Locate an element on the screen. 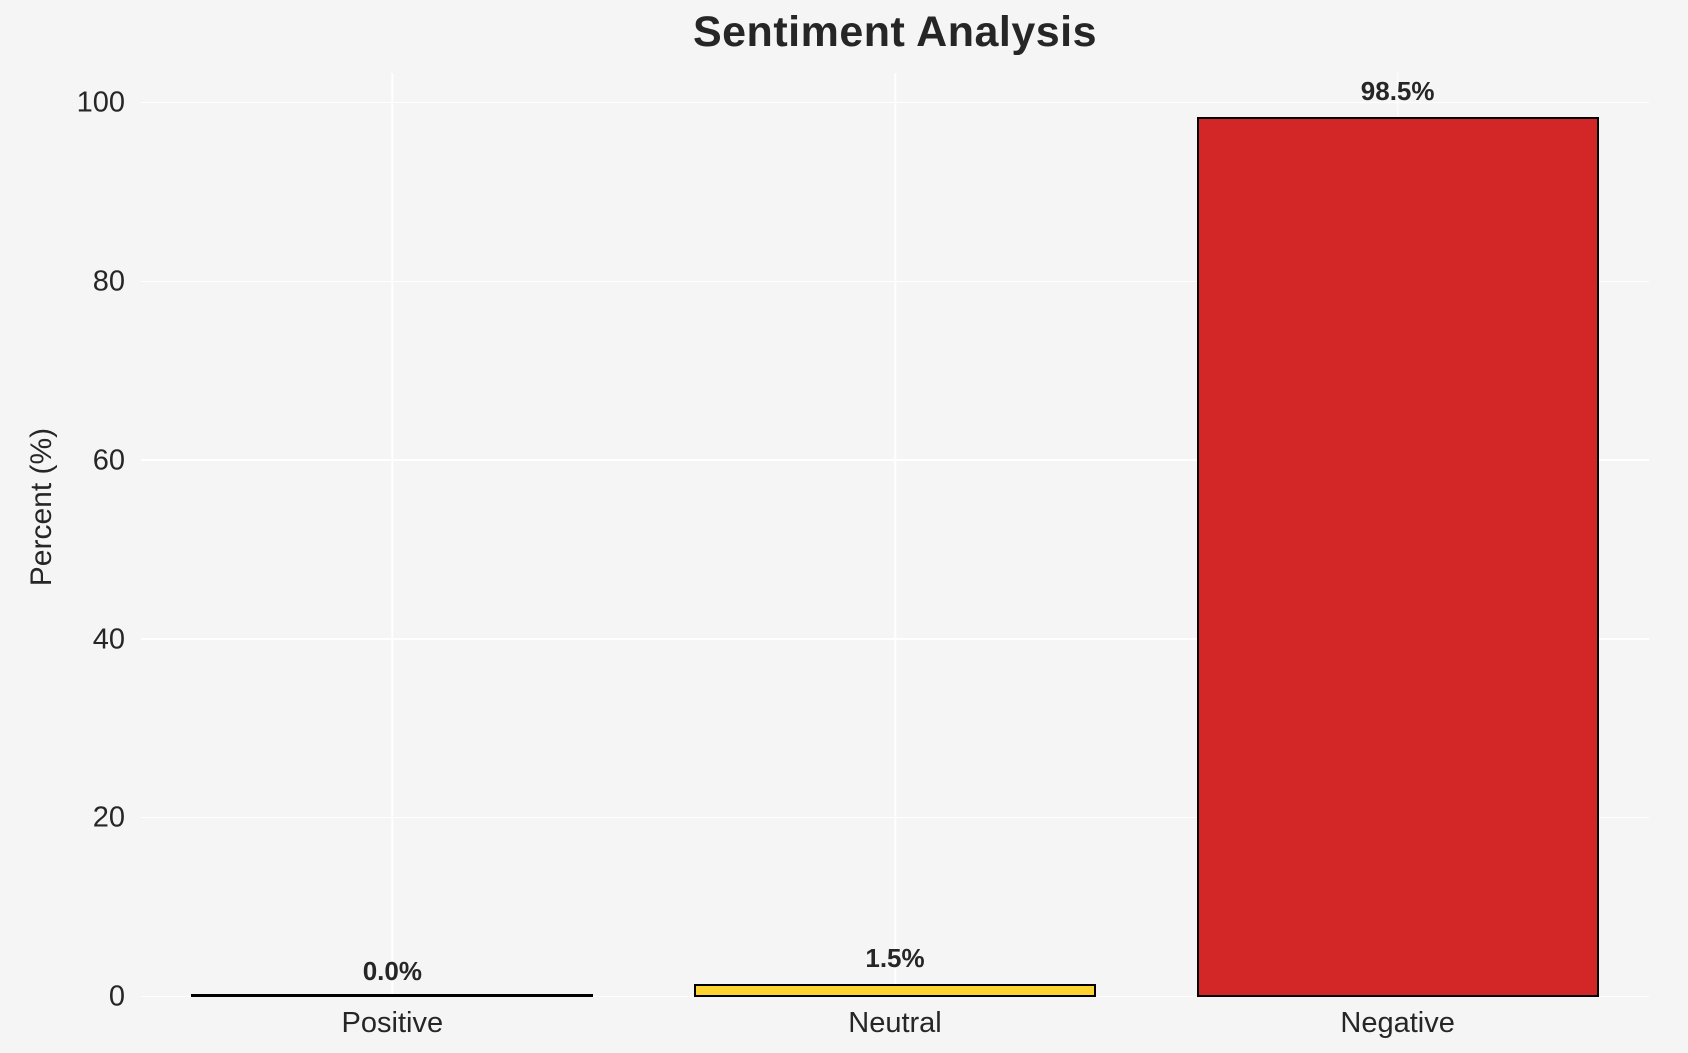 The height and width of the screenshot is (1053, 1688). bar-value-label: 0.0% is located at coordinates (392, 971).